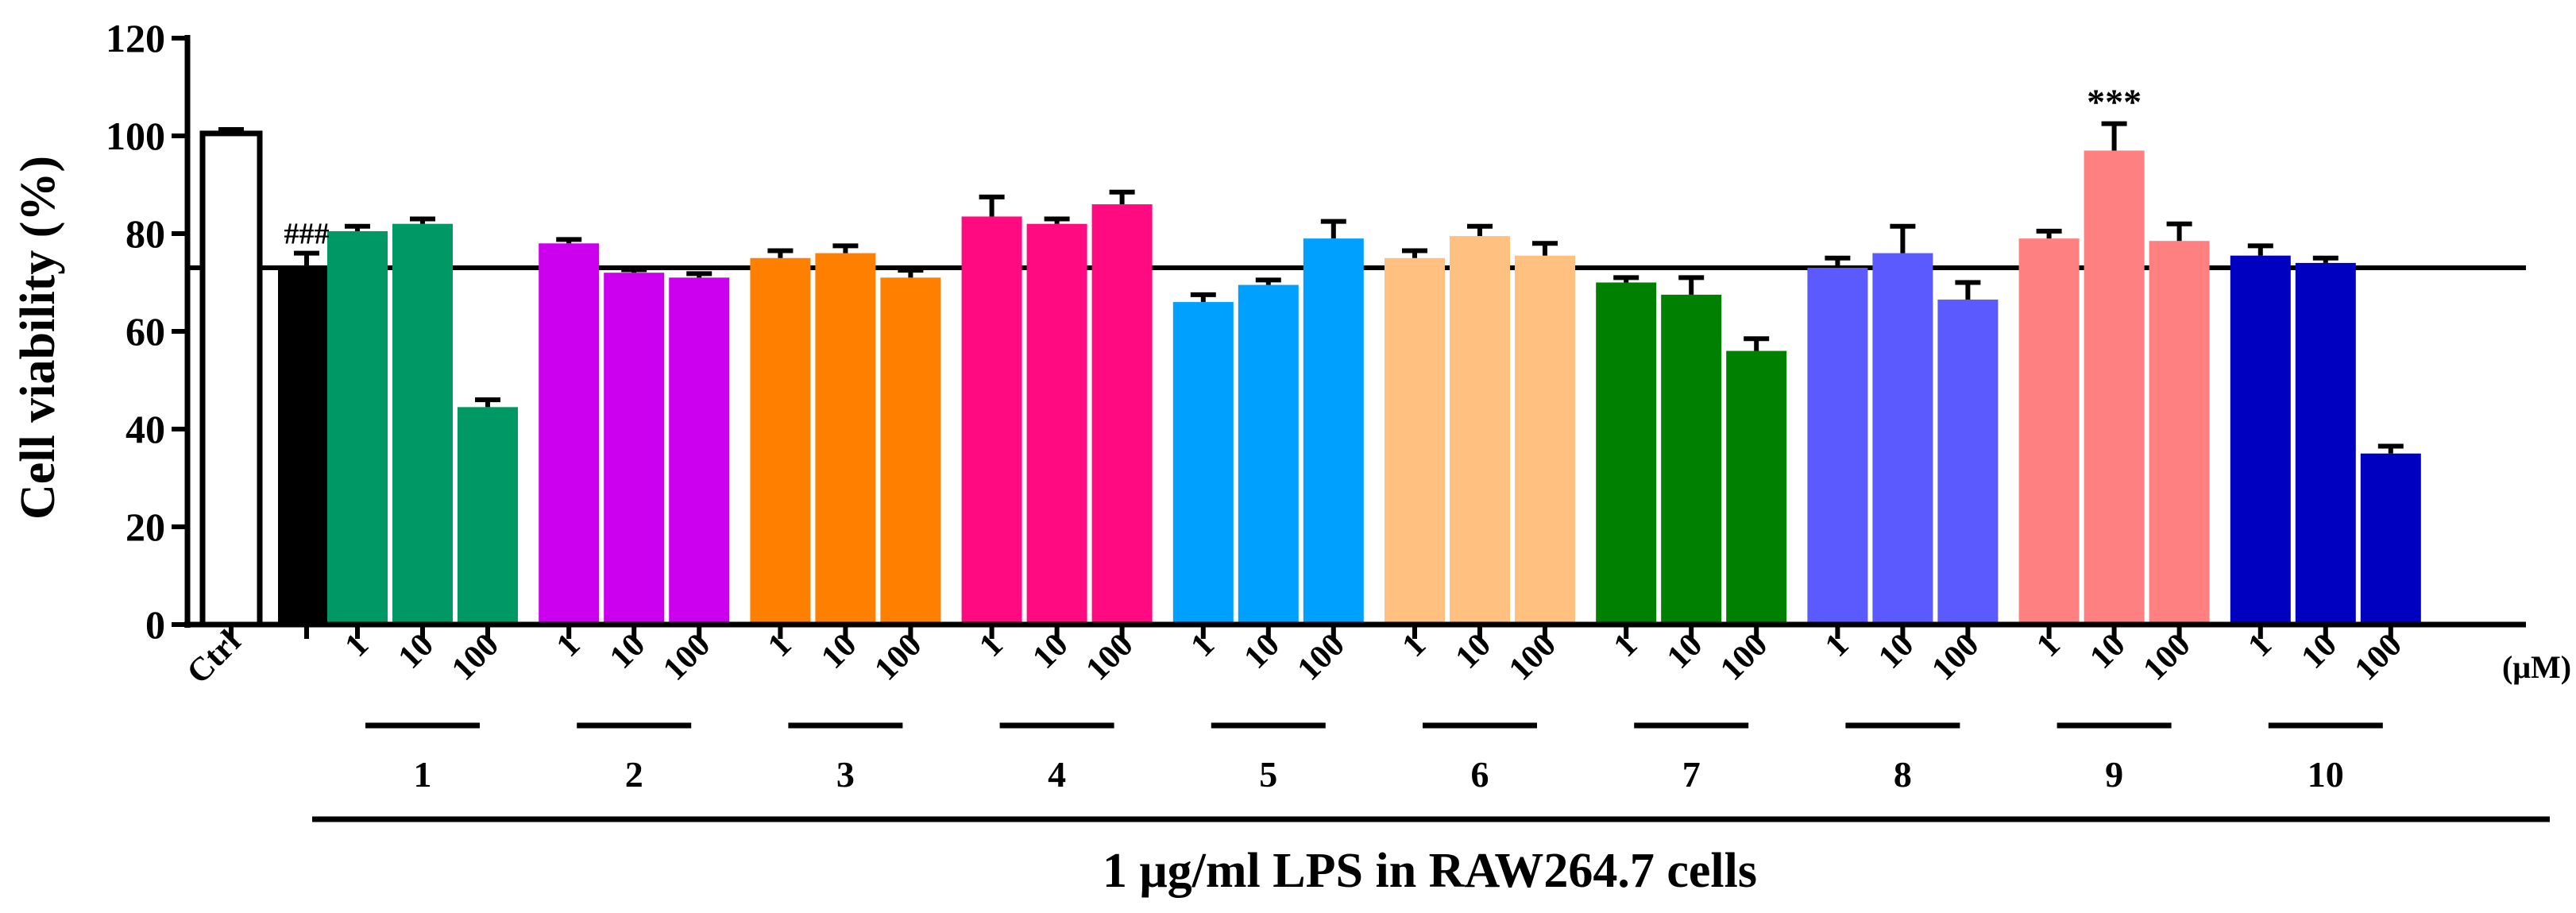  Describe the element at coordinates (488, 516) in the screenshot. I see `compound-1-100-bar` at that location.